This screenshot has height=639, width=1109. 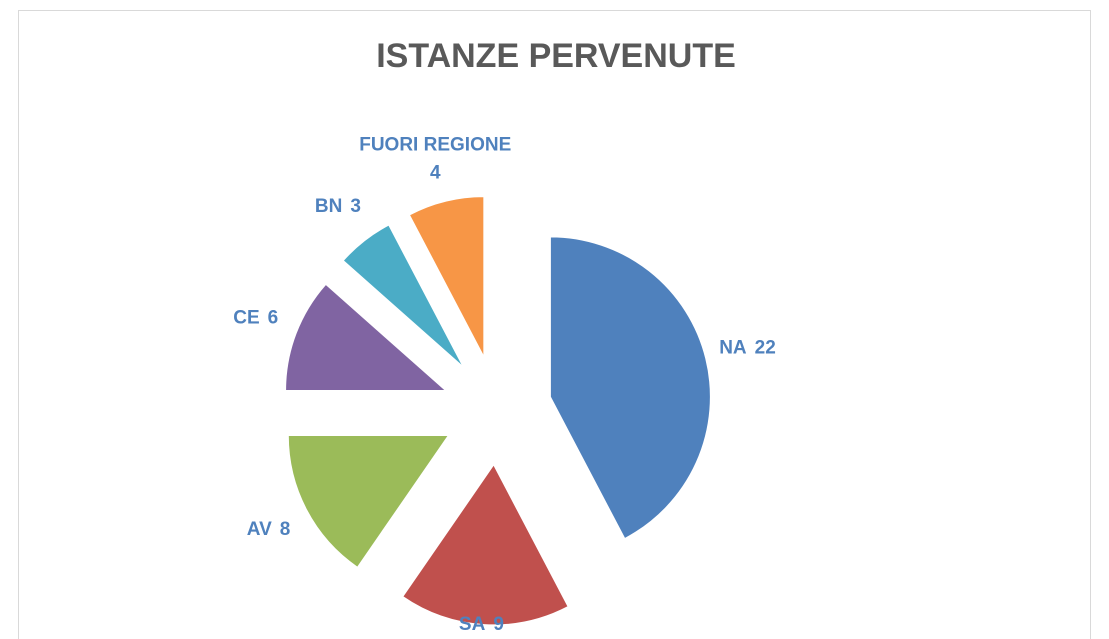 What do you see at coordinates (498, 624) in the screenshot?
I see `label-value: 9` at bounding box center [498, 624].